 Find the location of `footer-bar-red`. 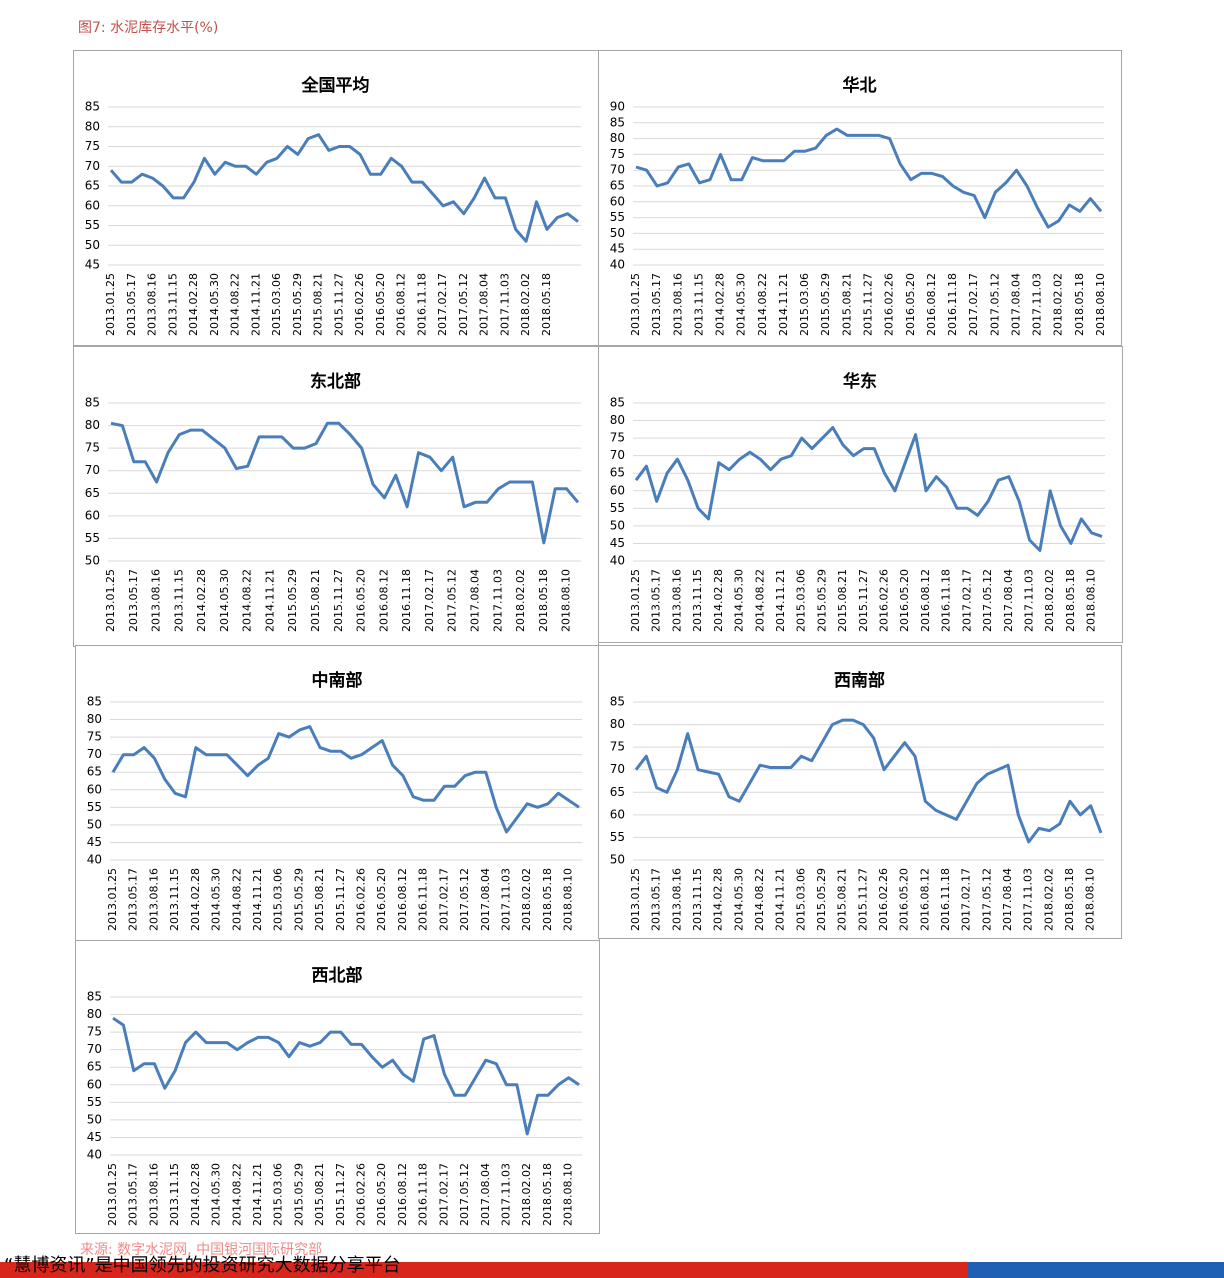

footer-bar-red is located at coordinates (484, 1270).